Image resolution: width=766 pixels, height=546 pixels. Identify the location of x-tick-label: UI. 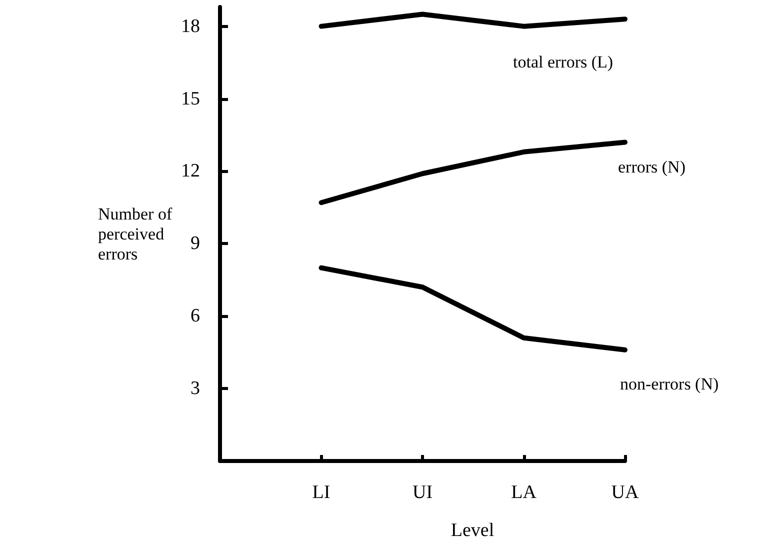
(422, 492).